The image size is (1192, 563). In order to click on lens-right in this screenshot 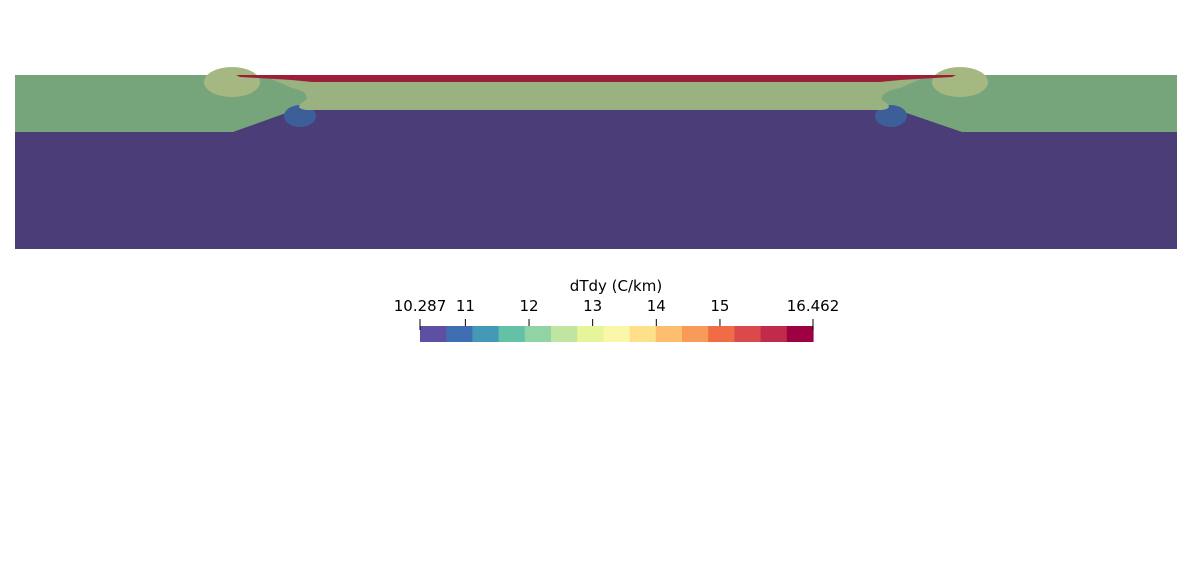, I will do `click(960, 82)`.